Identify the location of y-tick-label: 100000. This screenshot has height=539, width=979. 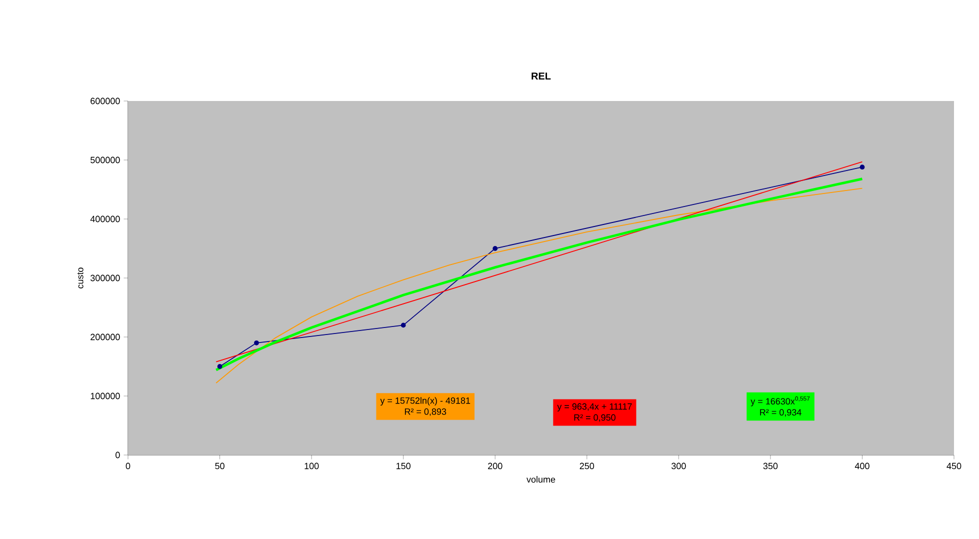
(105, 396).